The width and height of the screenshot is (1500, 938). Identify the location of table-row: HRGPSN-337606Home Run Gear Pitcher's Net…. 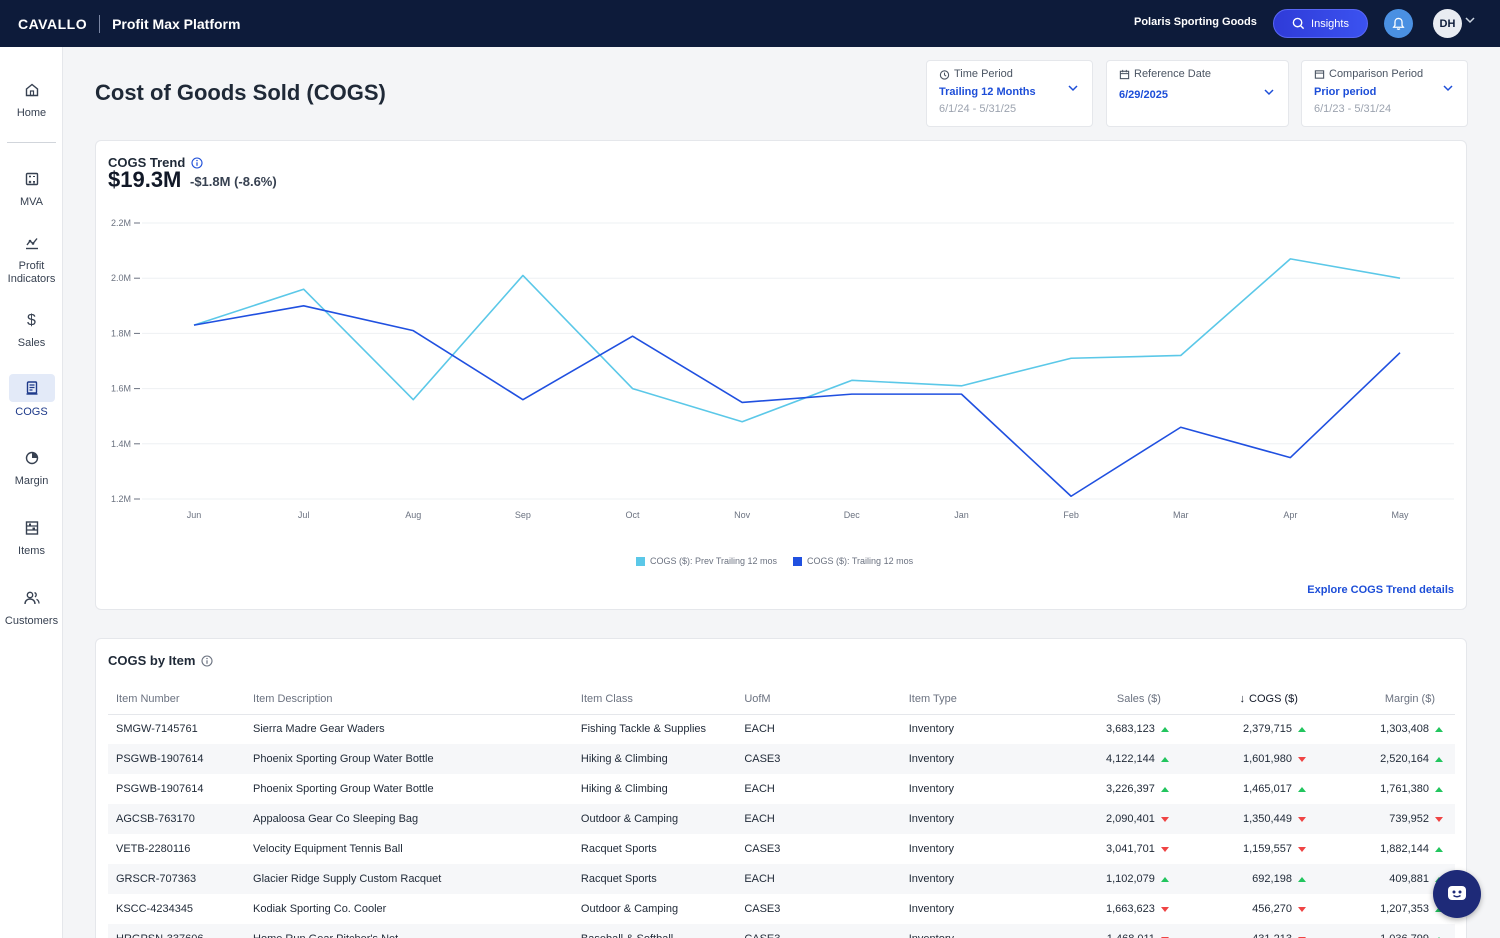
(781, 931).